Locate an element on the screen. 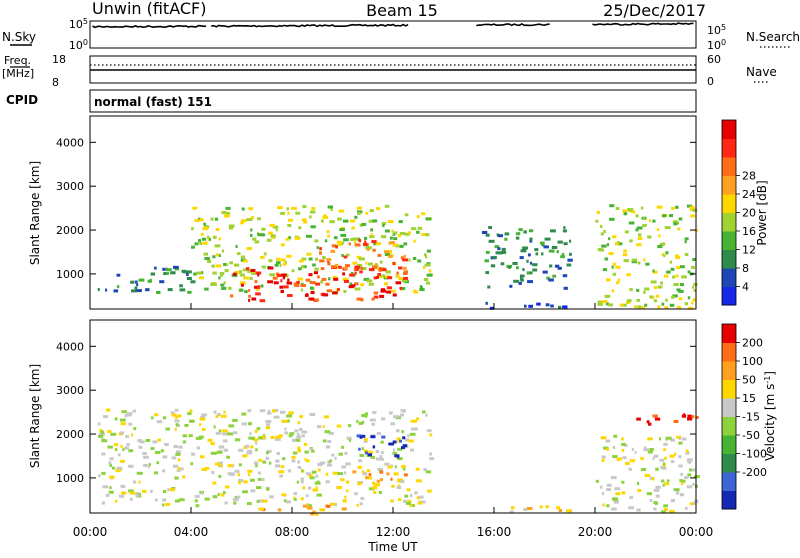  colorbar-tick-label: 50 is located at coordinates (749, 380).